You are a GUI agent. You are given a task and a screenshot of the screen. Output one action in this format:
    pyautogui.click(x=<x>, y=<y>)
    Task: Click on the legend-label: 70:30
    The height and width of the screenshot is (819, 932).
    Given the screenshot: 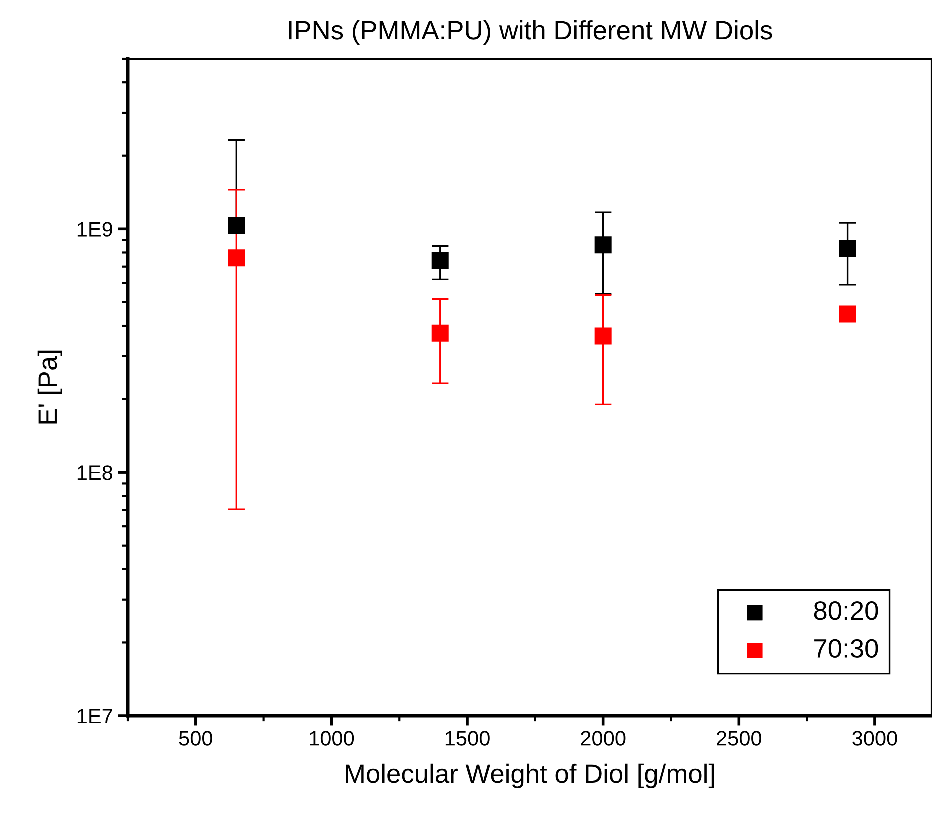 What is the action you would take?
    pyautogui.click(x=846, y=648)
    